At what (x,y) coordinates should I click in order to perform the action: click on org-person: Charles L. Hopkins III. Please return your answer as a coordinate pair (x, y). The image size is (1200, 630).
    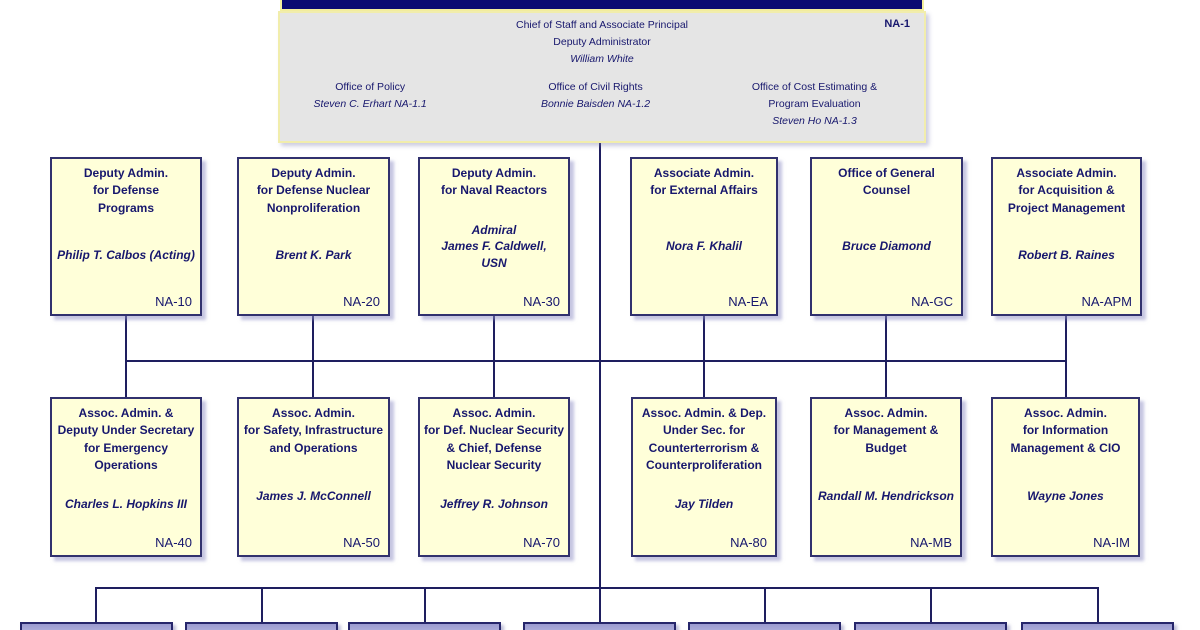
    Looking at the image, I should click on (126, 504).